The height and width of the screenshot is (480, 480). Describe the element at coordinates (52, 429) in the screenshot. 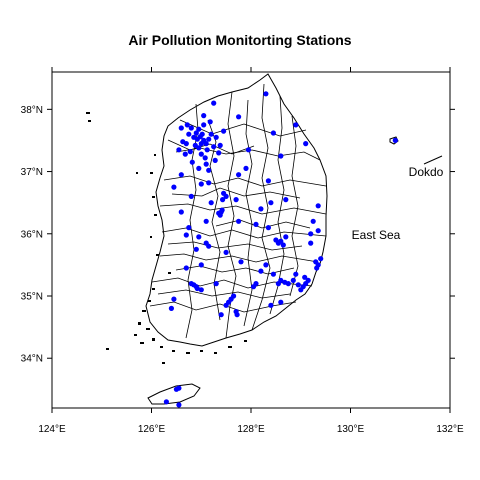

I see `x-tick-label: 124°E` at that location.